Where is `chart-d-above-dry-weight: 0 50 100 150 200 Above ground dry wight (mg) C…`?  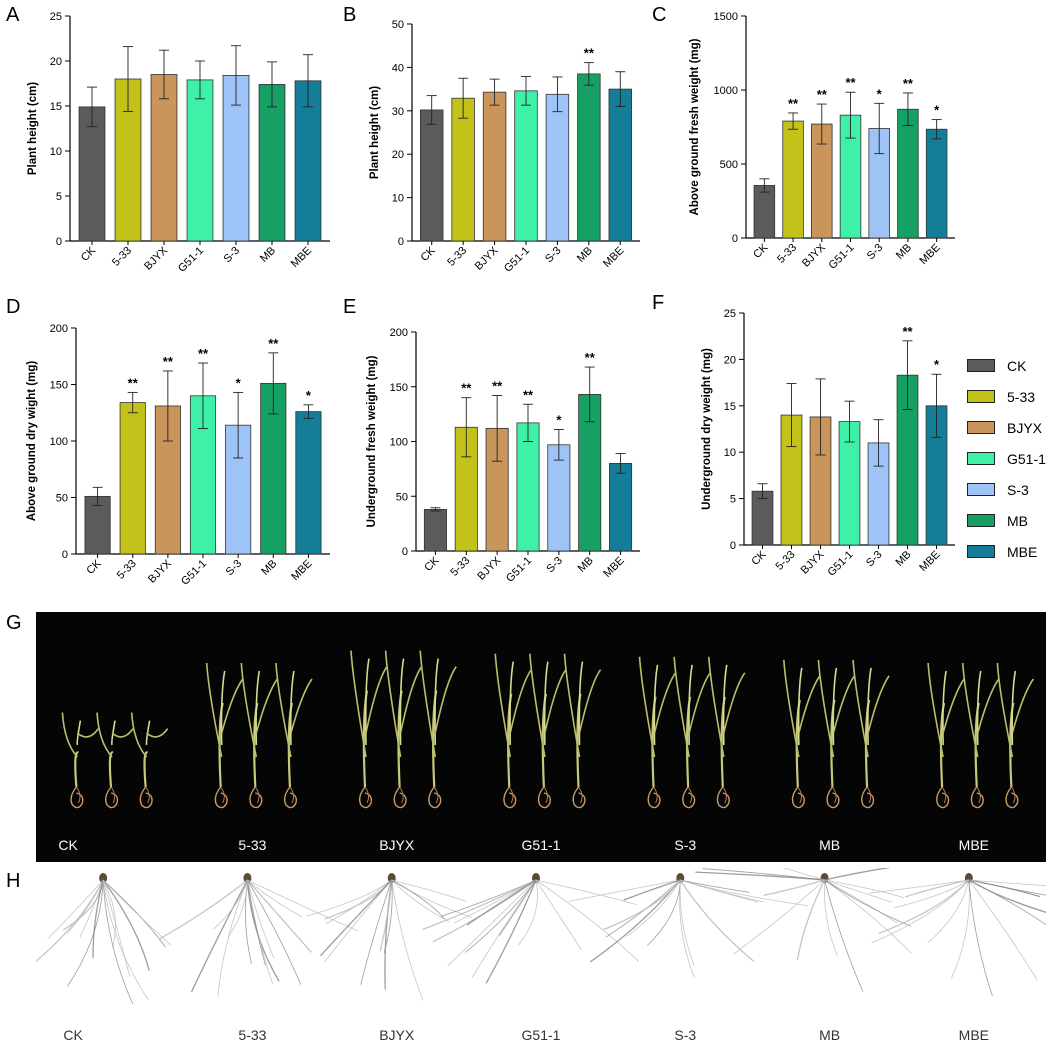
chart-d-above-dry-weight: 0 50 100 150 200 Above ground dry wight (mg) C… is located at coordinates (178, 455).